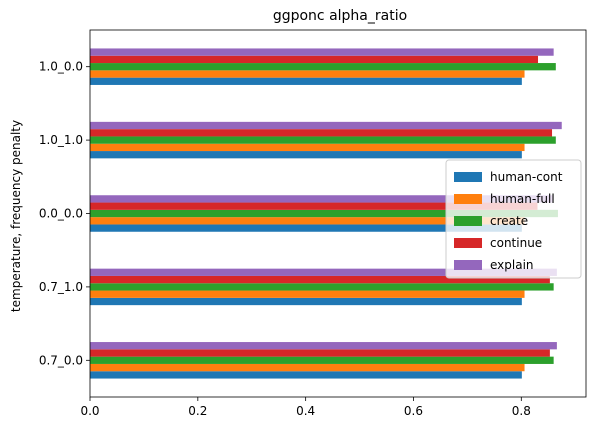 The width and height of the screenshot is (596, 433). Describe the element at coordinates (340, 16) in the screenshot. I see `chart-title: ggponc alpha_ratio` at that location.